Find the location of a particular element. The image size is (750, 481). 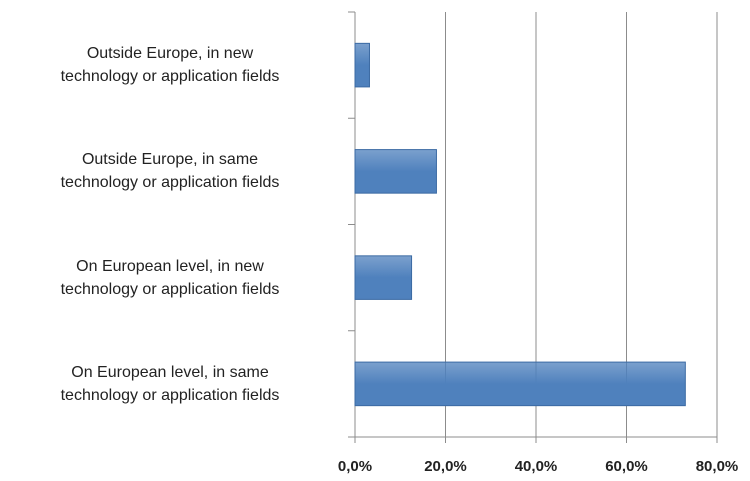

x-tick-label: 60,0% is located at coordinates (626, 466).